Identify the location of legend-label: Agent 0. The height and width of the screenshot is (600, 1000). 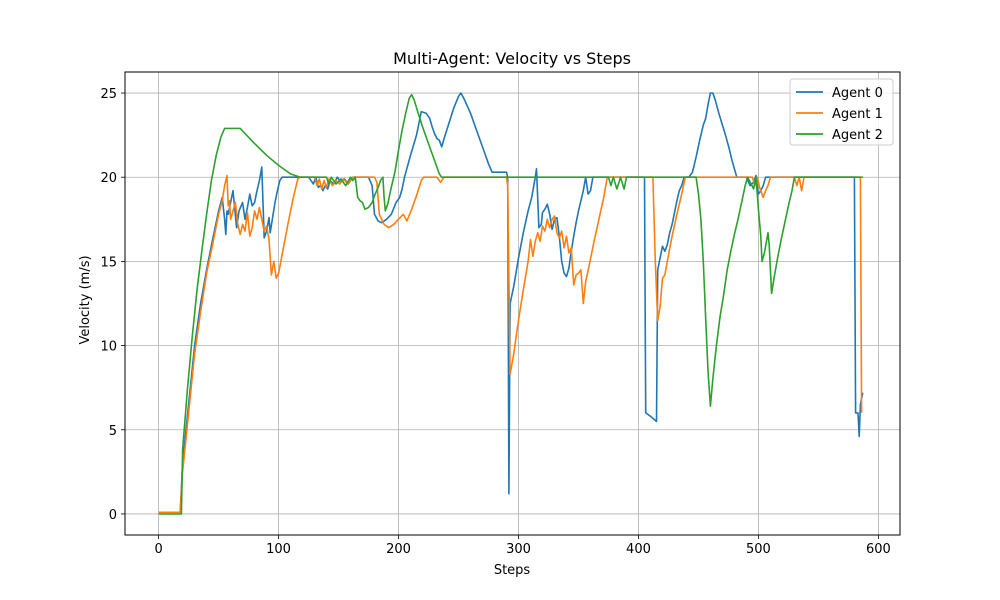
(857, 93).